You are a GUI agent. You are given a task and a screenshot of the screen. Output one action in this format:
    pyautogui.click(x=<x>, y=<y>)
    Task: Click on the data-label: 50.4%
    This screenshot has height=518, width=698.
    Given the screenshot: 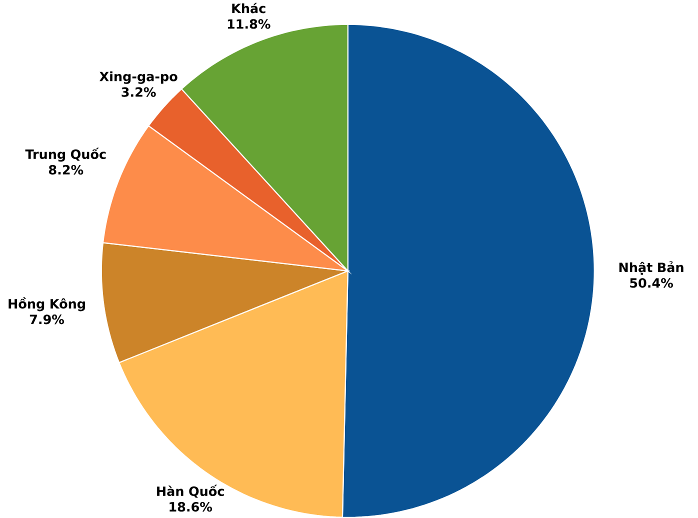 What is the action you would take?
    pyautogui.click(x=651, y=283)
    